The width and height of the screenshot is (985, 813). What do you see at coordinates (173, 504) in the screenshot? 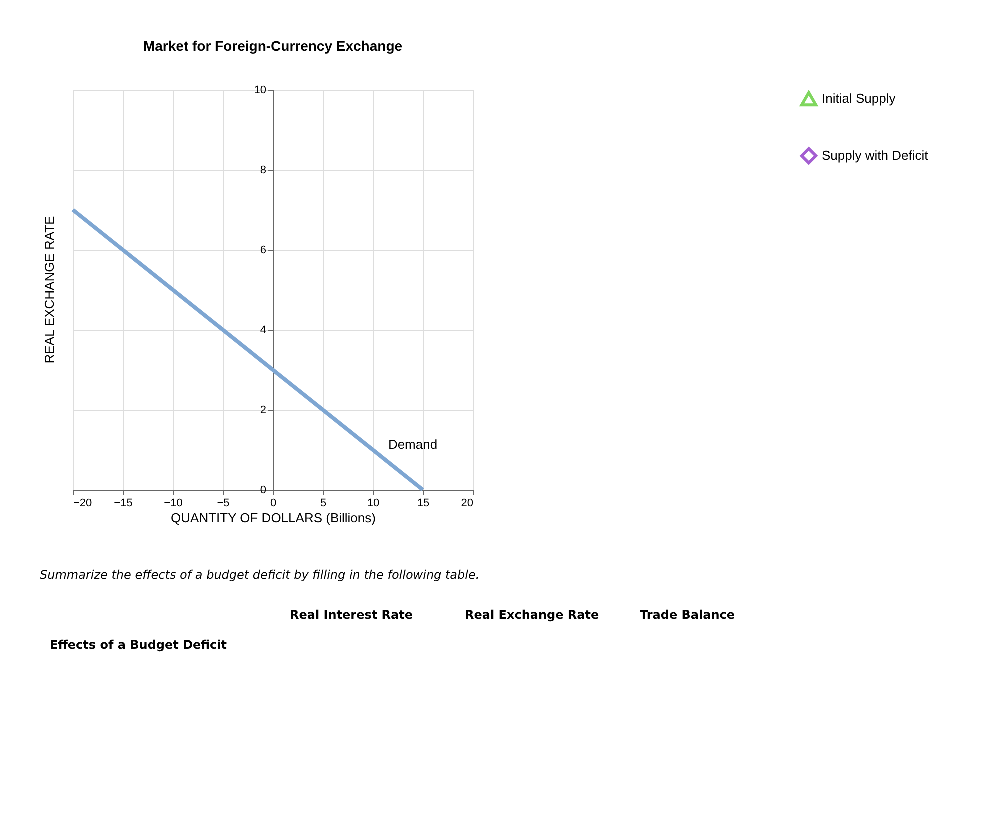
I see `x-tick-label: −10` at bounding box center [173, 504].